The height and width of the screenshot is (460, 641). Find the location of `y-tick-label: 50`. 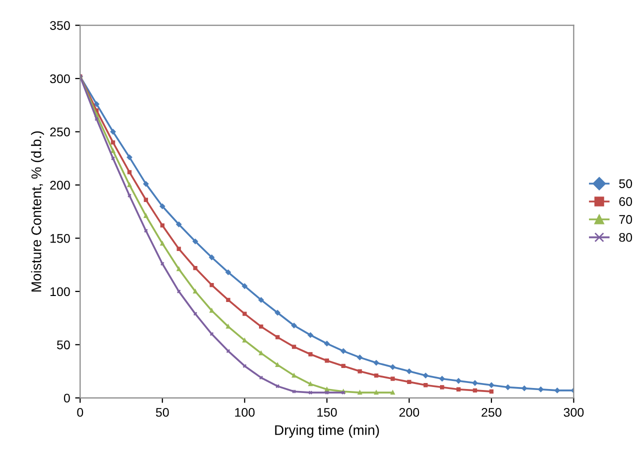

y-tick-label: 50 is located at coordinates (63, 345).